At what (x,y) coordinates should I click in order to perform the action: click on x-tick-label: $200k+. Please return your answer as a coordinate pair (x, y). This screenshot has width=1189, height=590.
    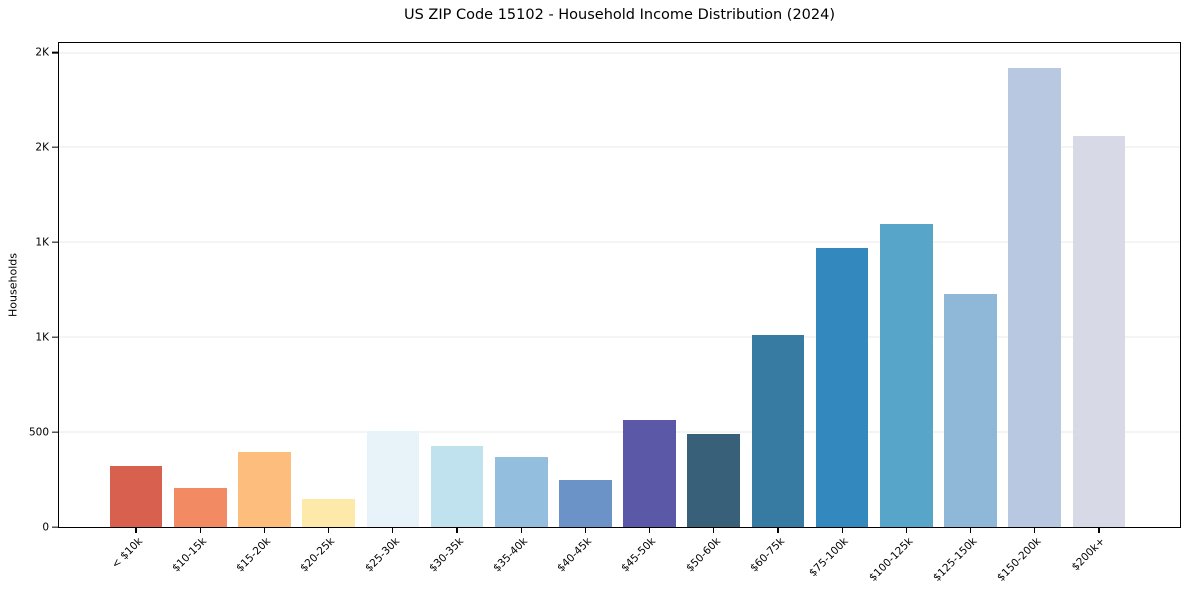
    Looking at the image, I should click on (1088, 554).